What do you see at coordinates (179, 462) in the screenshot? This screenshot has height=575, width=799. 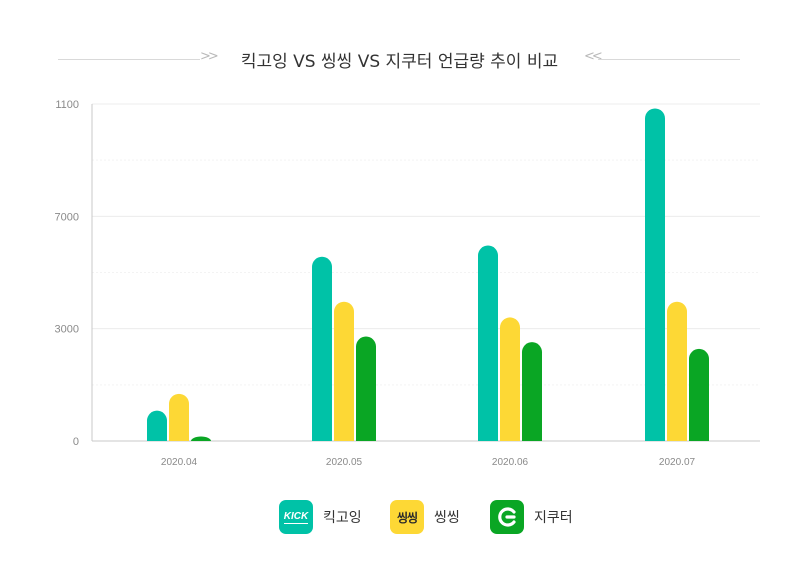 I see `x-tick-label: 2020.04` at bounding box center [179, 462].